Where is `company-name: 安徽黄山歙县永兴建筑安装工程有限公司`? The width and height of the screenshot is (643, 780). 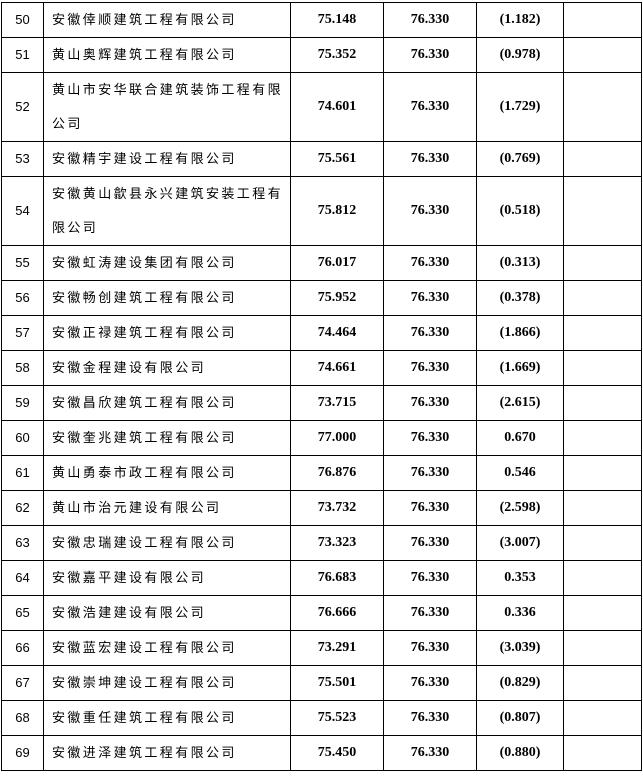 company-name: 安徽黄山歙县永兴建筑安装工程有限公司 is located at coordinates (167, 211).